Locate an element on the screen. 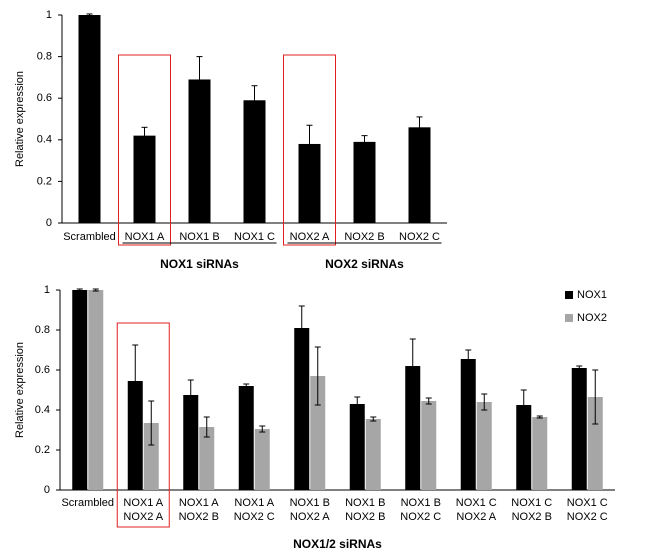  legend-label: NOX1 is located at coordinates (592, 295).